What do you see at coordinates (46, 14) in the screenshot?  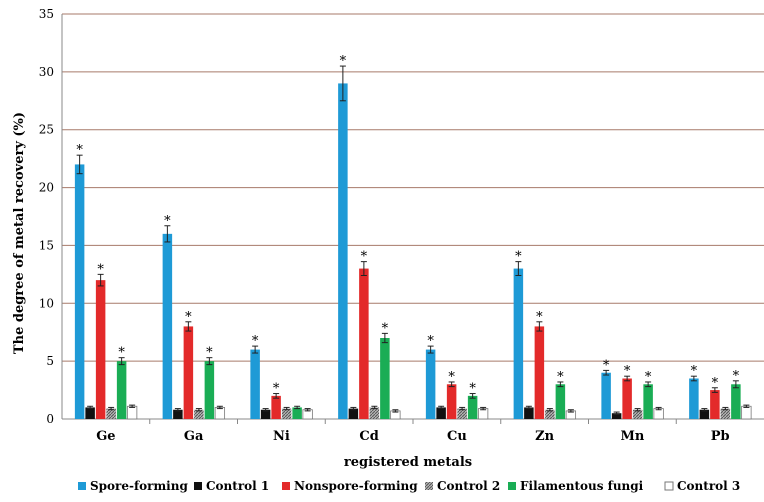 I see `y-tick-label: 35` at bounding box center [46, 14].